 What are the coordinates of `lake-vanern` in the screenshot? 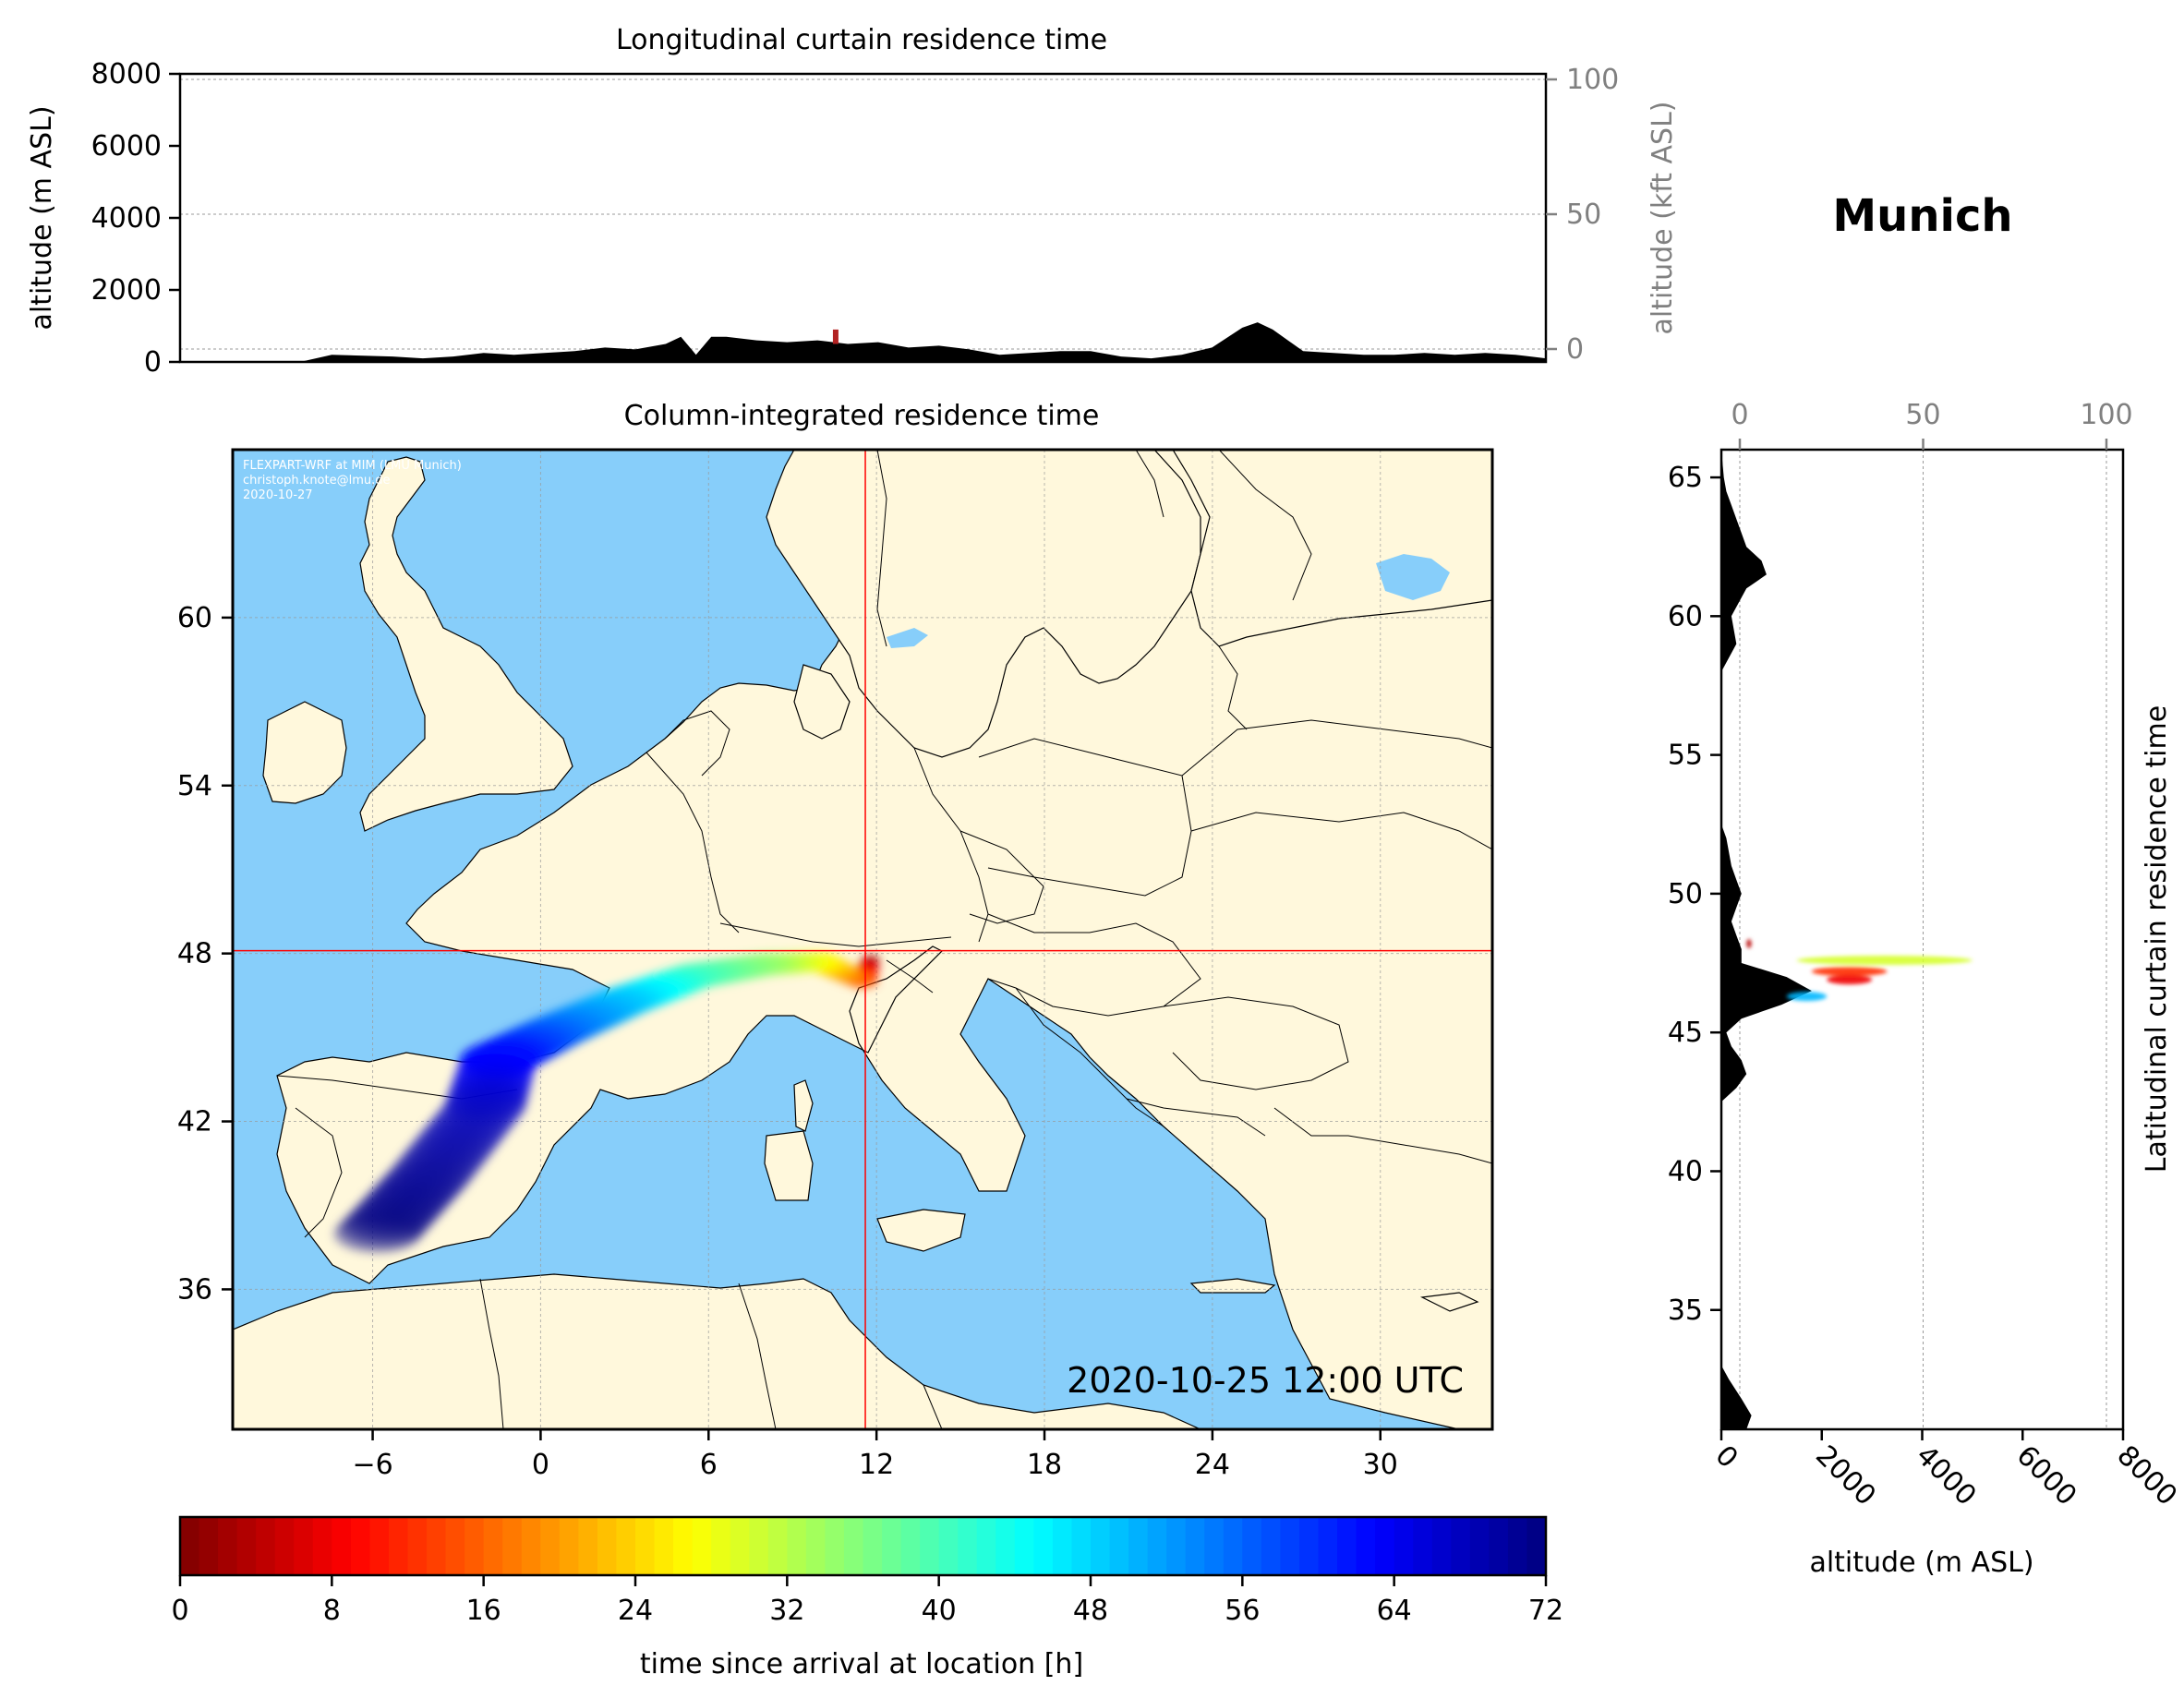 It's located at (907, 638).